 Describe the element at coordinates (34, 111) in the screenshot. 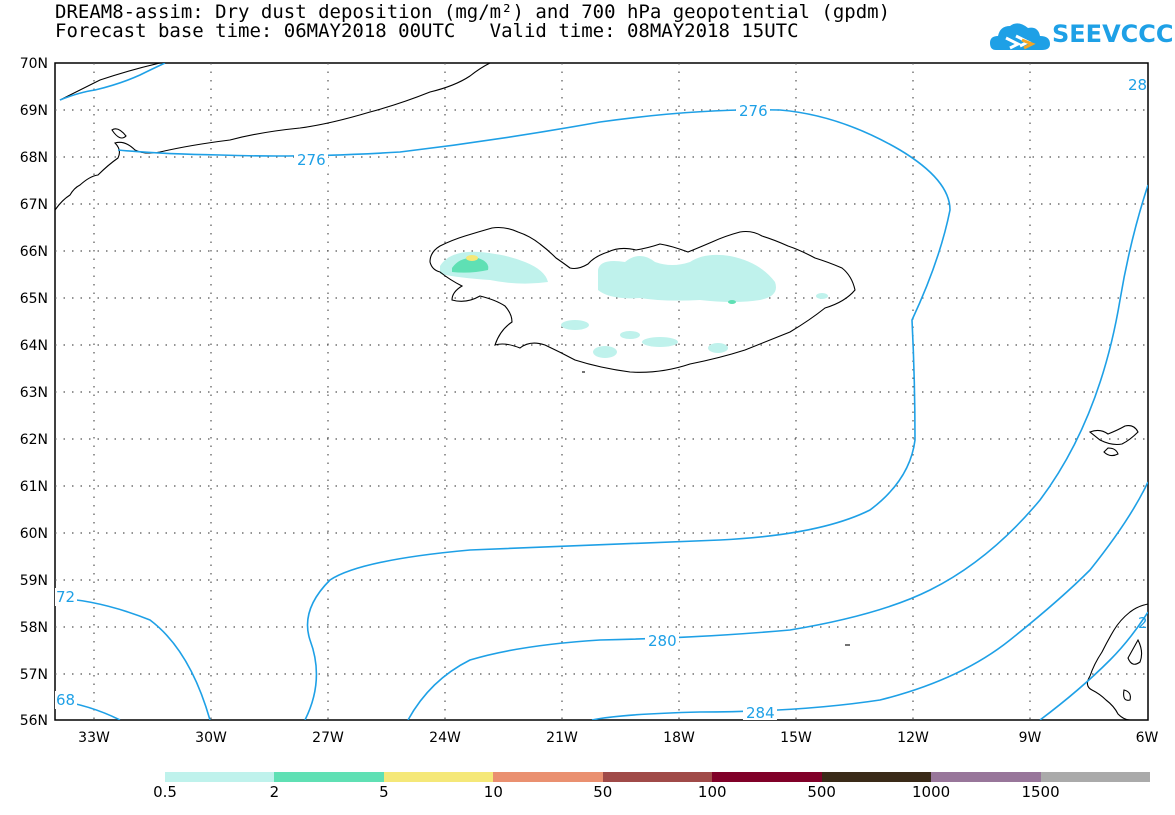

I see `lat-label: 69N` at that location.